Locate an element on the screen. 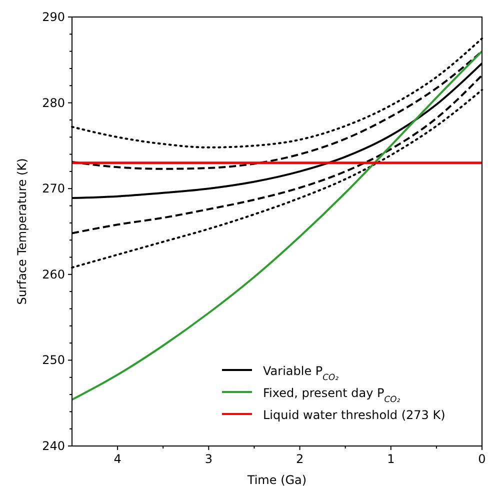  y-tick-label: 290 is located at coordinates (53, 17).